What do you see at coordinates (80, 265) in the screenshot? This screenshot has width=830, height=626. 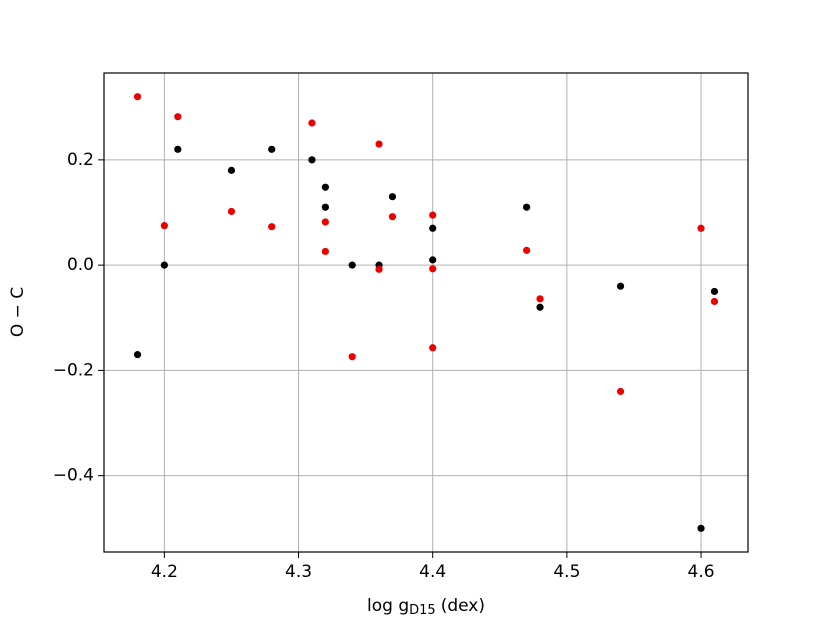 I see `y-tick-label: 0.0` at bounding box center [80, 265].